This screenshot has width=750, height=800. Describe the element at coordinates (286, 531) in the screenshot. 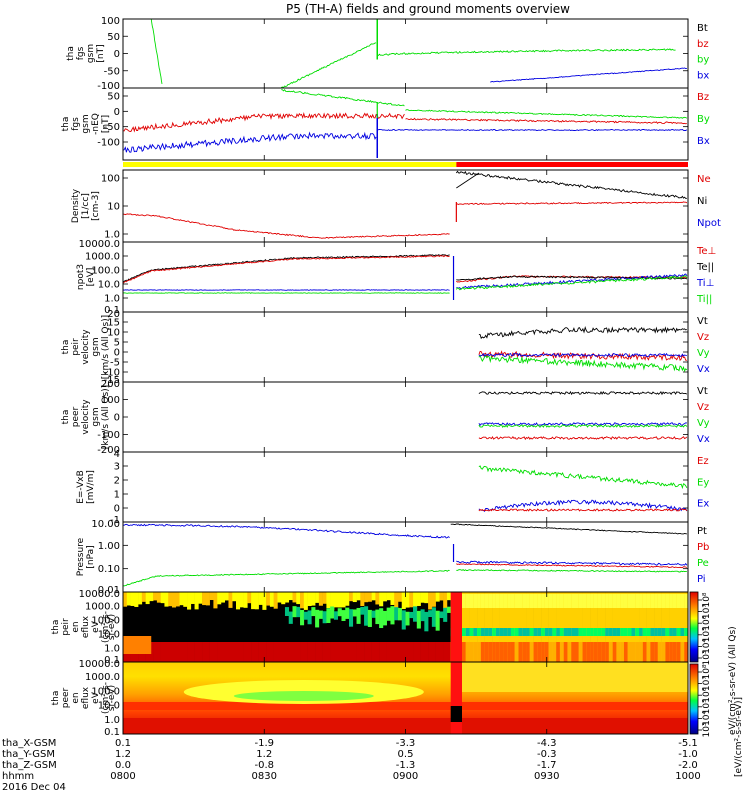

I see `series-pi` at that location.